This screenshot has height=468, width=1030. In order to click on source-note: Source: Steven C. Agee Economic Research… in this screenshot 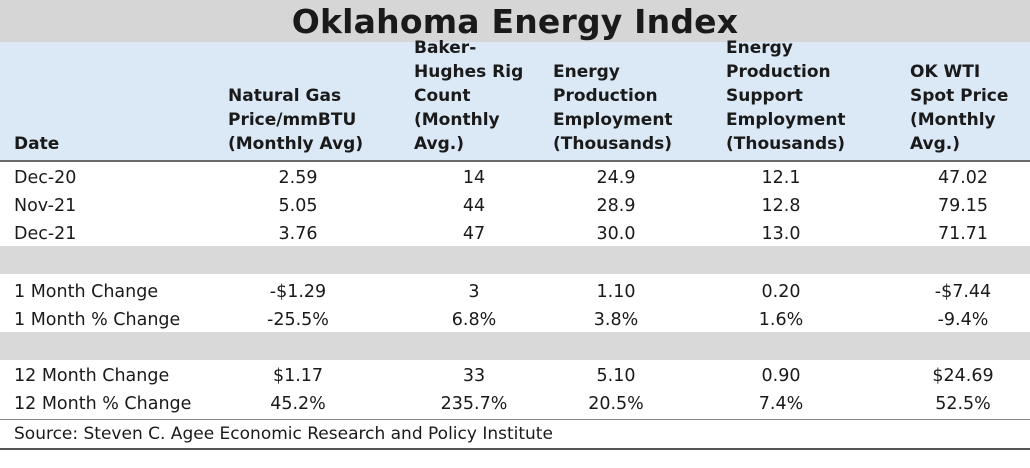, I will do `click(283, 434)`.